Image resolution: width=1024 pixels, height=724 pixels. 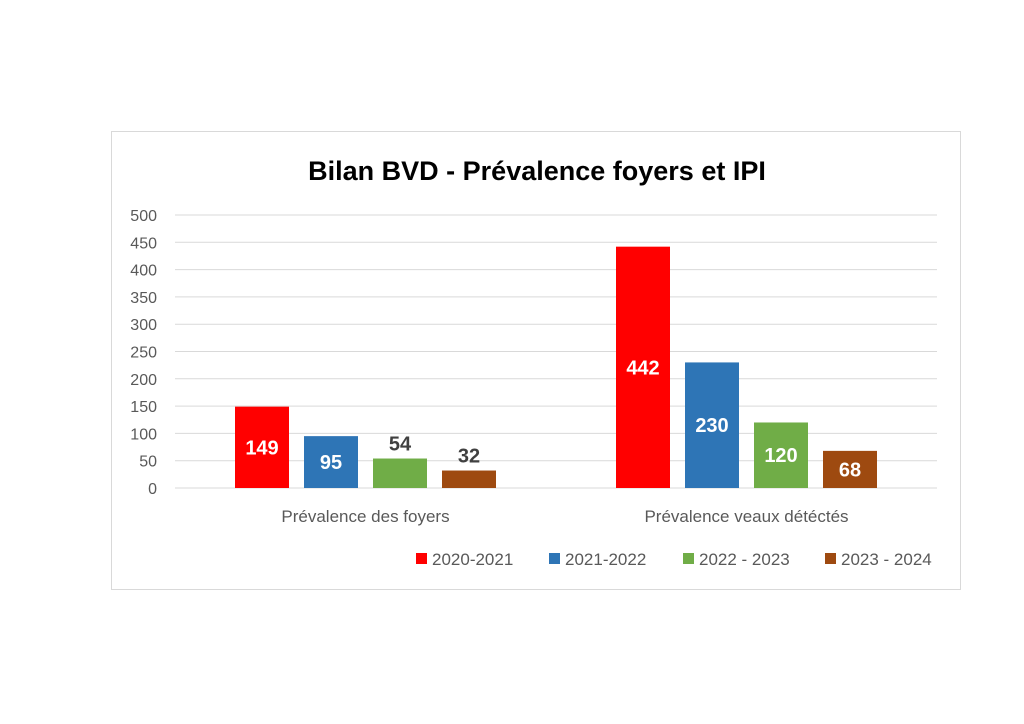 What do you see at coordinates (469, 457) in the screenshot?
I see `data-label: 32` at bounding box center [469, 457].